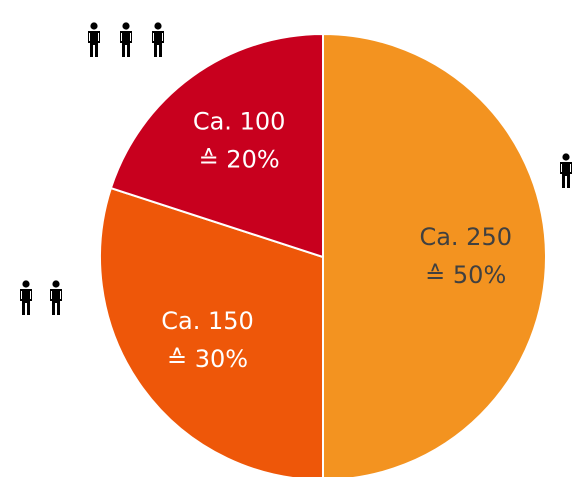 This screenshot has width=573, height=477. I want to click on icon-group-two, so click(41, 297).